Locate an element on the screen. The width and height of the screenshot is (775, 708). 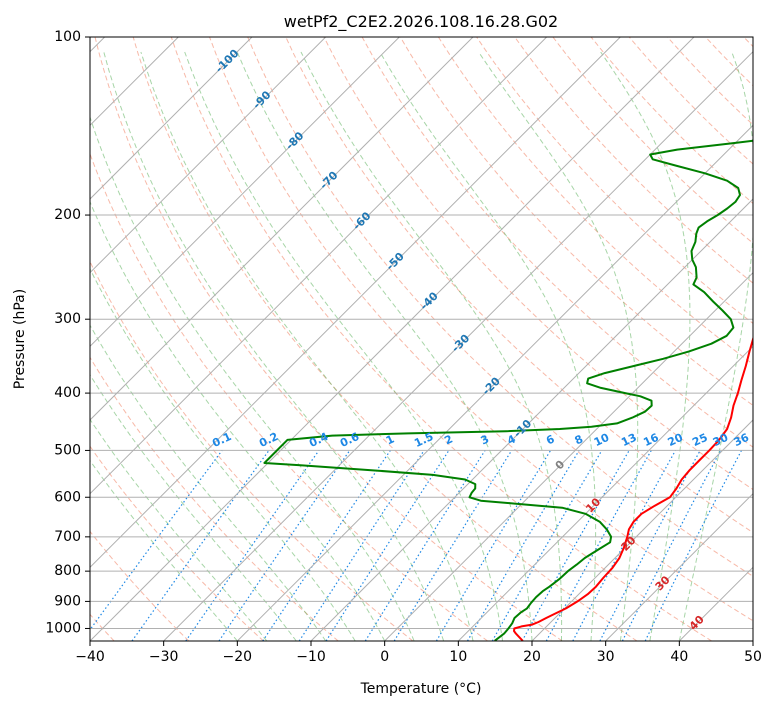
y-tick-label: 400 is located at coordinates (67, 393).